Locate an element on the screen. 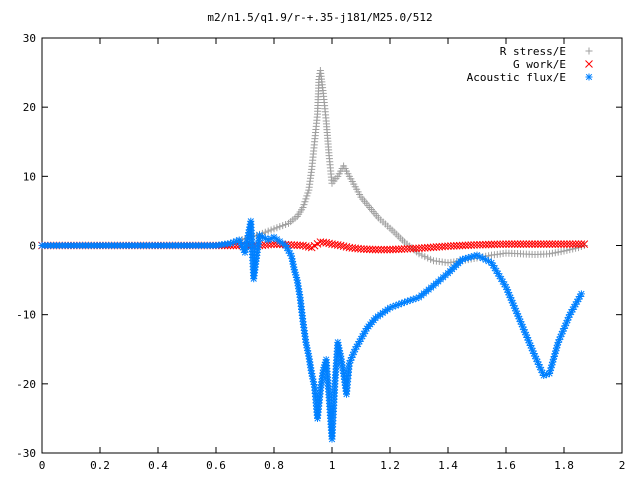  x-tick-label: 1.4 is located at coordinates (448, 465).